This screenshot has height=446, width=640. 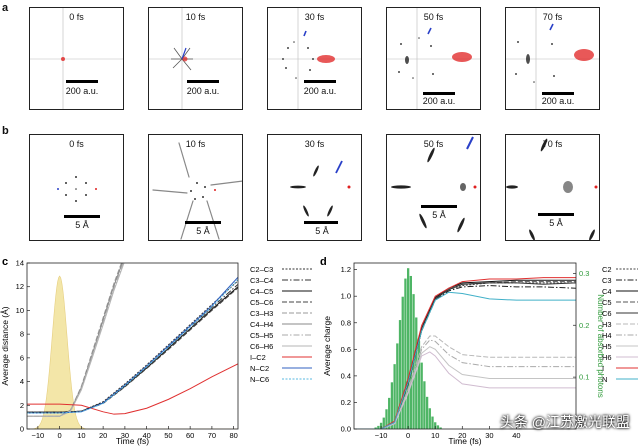 I want to click on pulse-envelope, so click(x=132, y=352).